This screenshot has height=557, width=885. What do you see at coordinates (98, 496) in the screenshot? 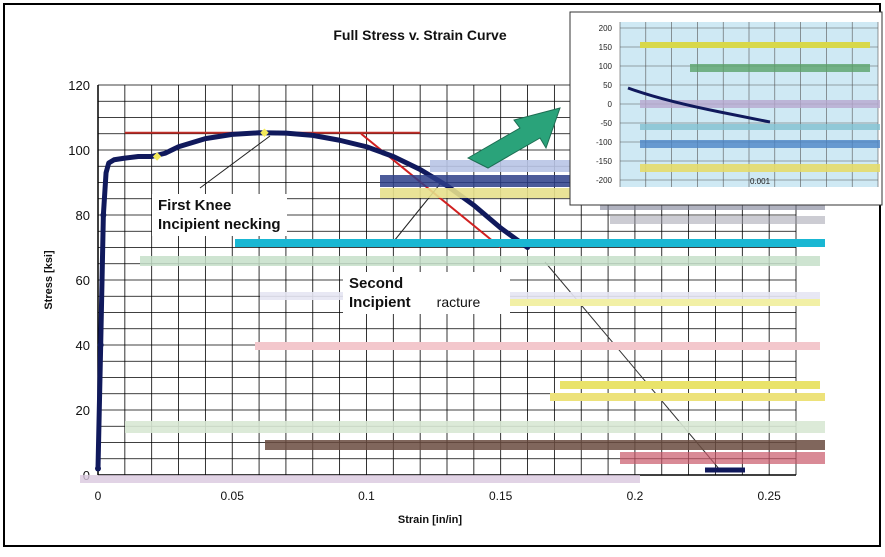
I see `x-tick-label: 0` at bounding box center [98, 496].